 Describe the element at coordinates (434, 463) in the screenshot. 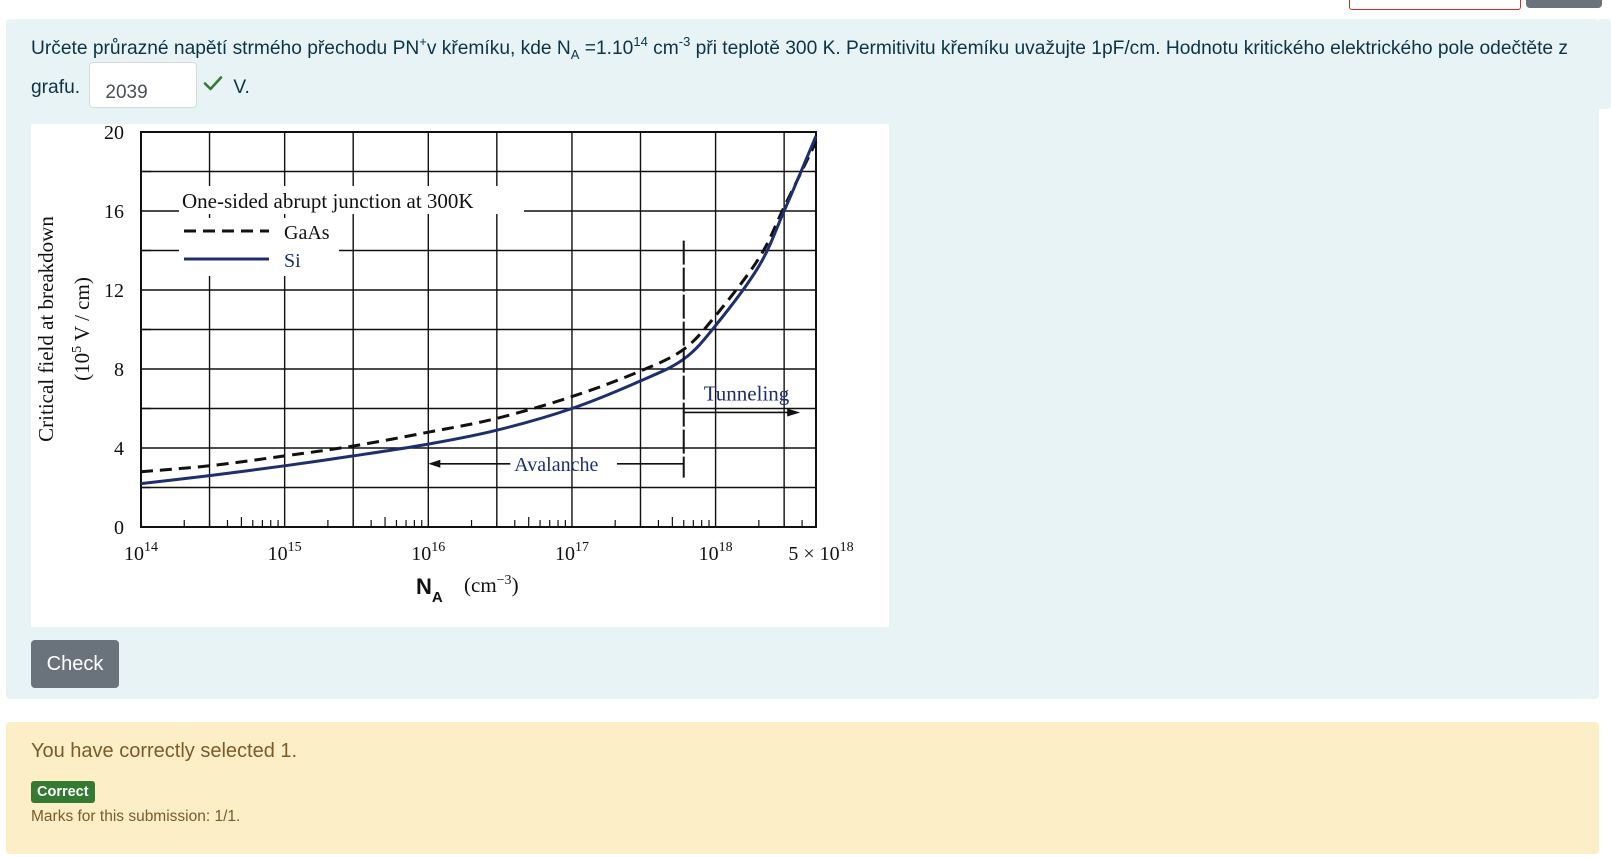

I see `avalanche-arrowhead` at that location.